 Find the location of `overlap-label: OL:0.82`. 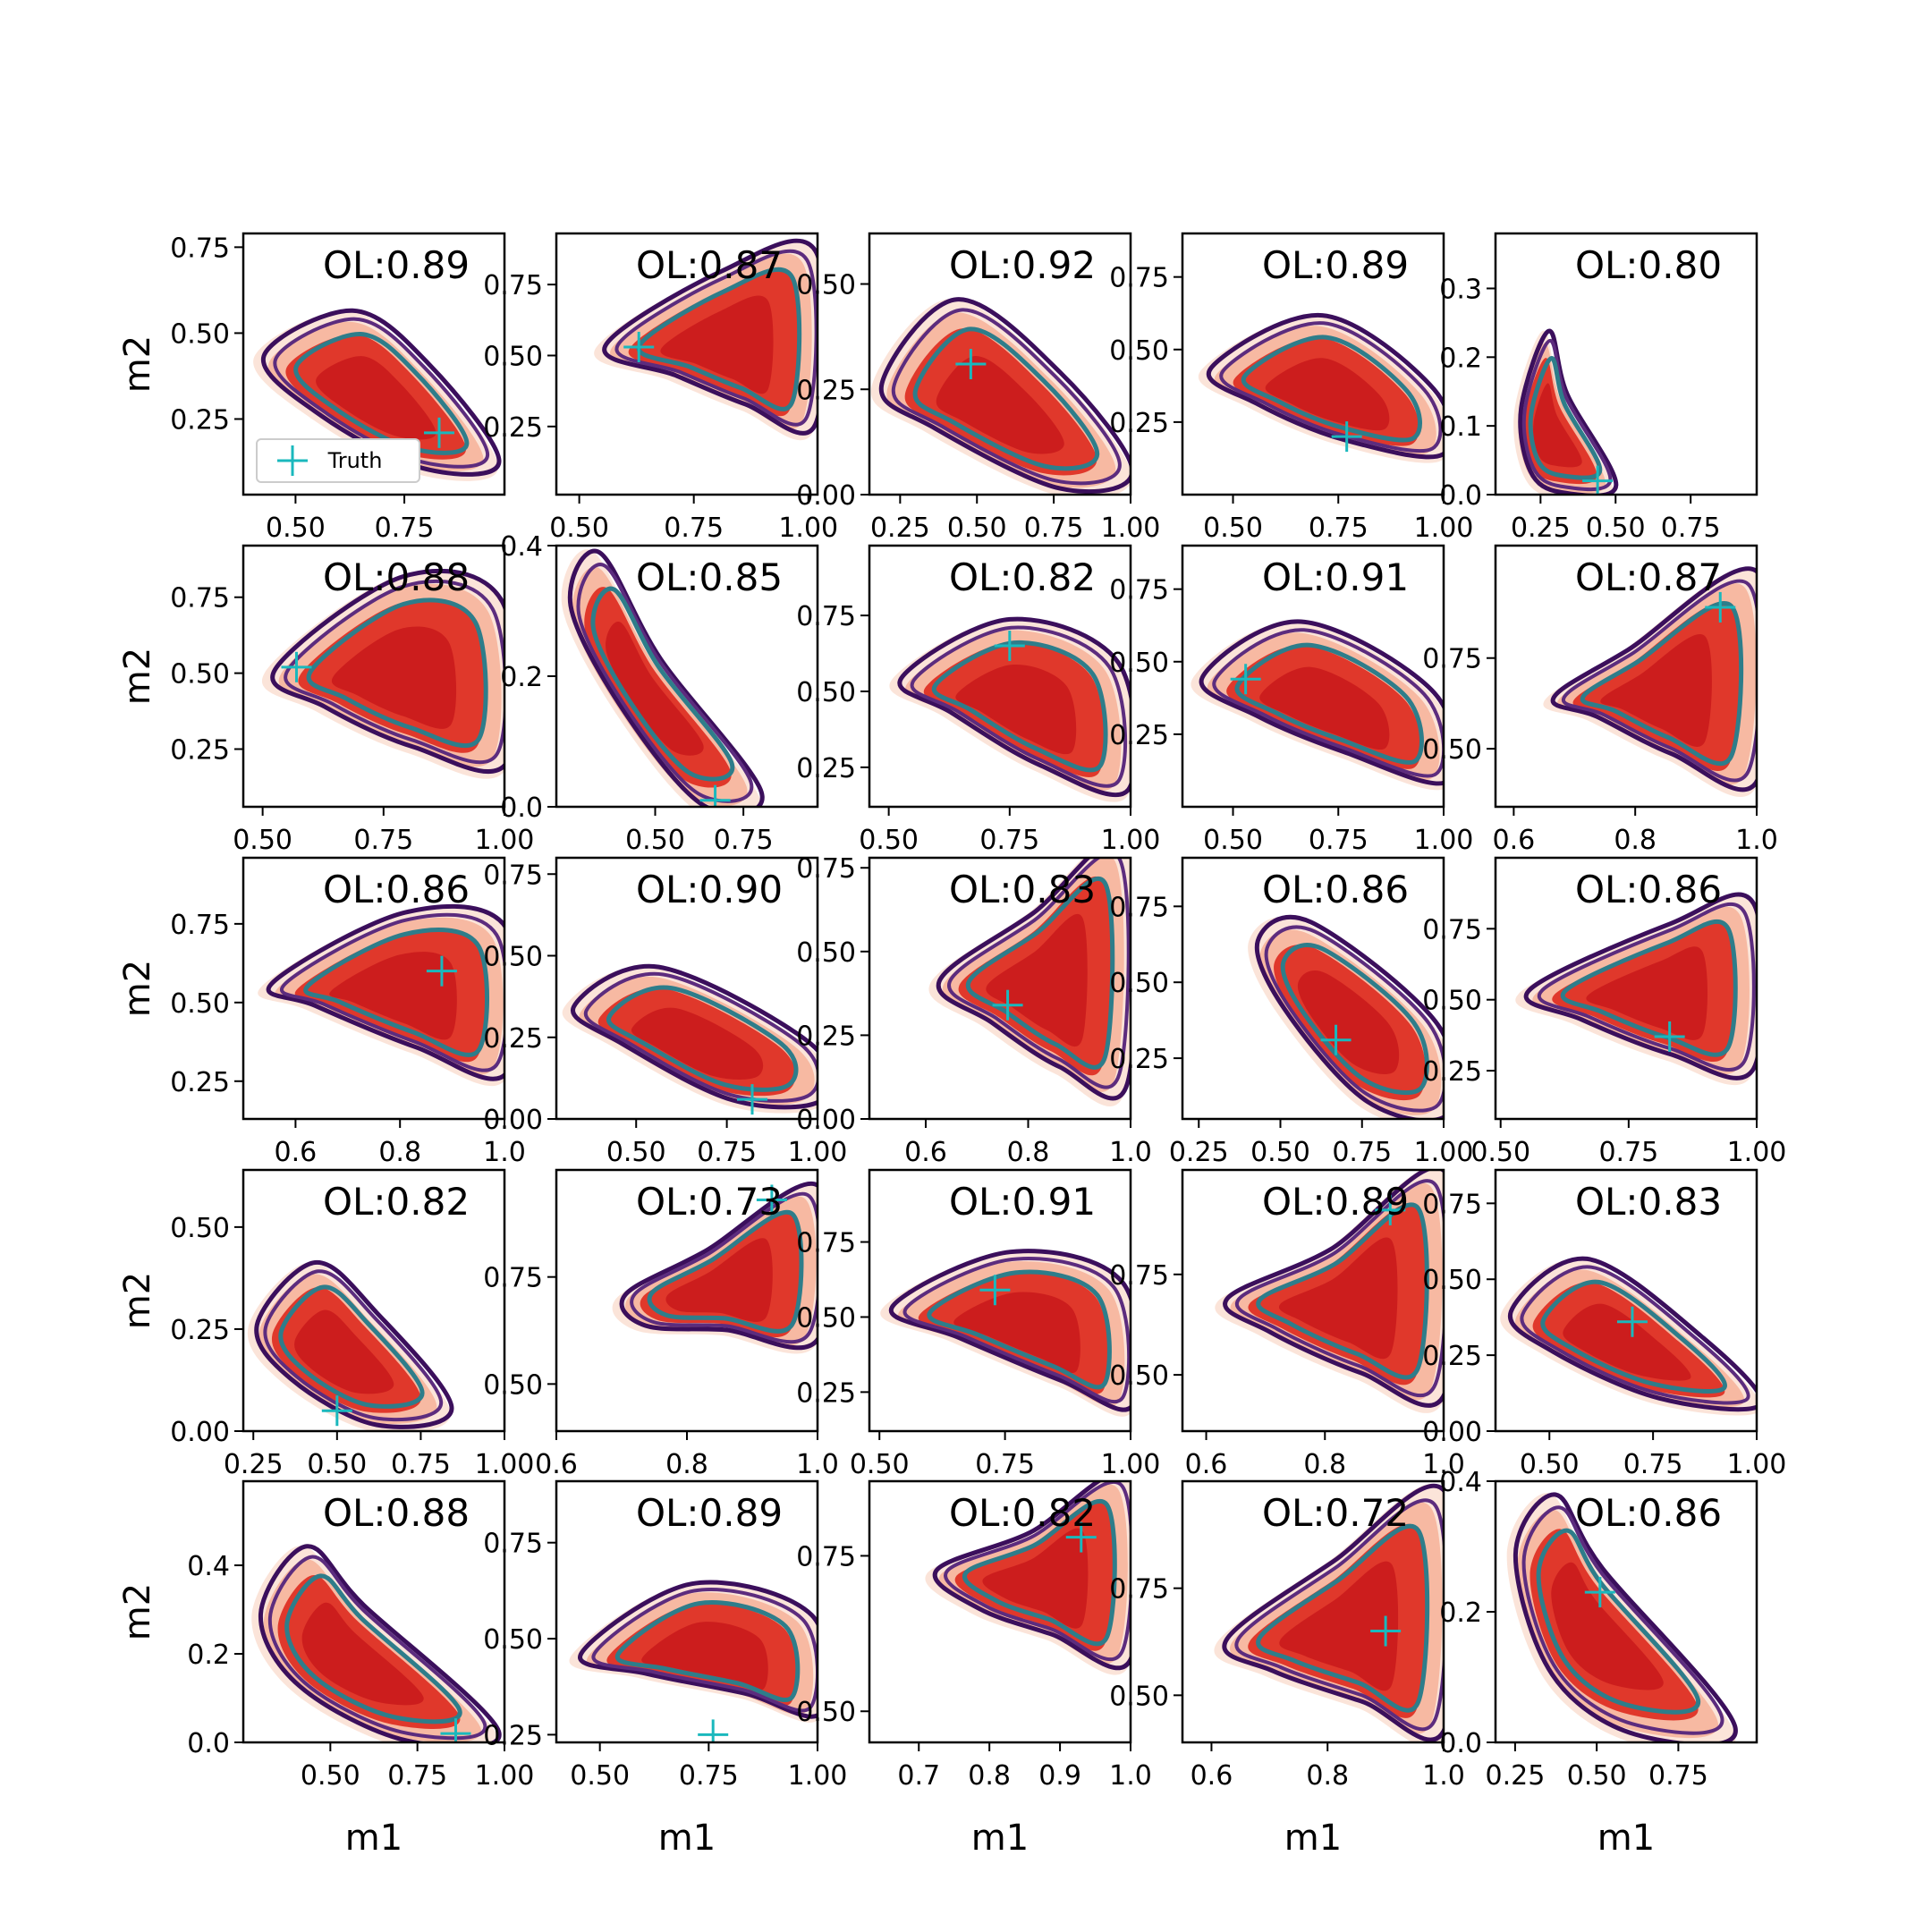

overlap-label: OL:0.82 is located at coordinates (1022, 577).